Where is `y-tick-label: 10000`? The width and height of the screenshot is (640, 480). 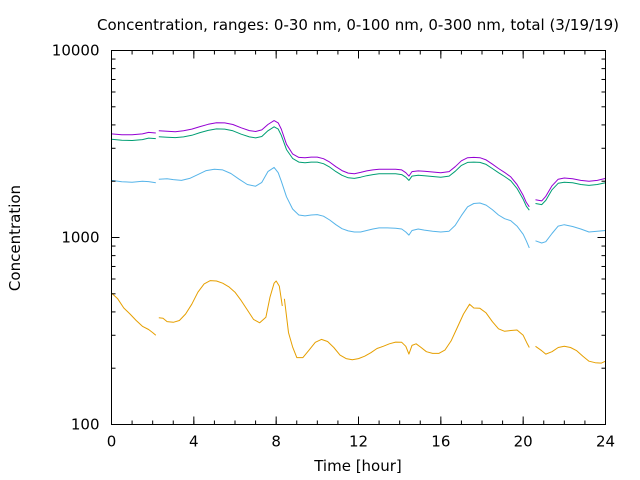
y-tick-label: 10000 is located at coordinates (76, 51).